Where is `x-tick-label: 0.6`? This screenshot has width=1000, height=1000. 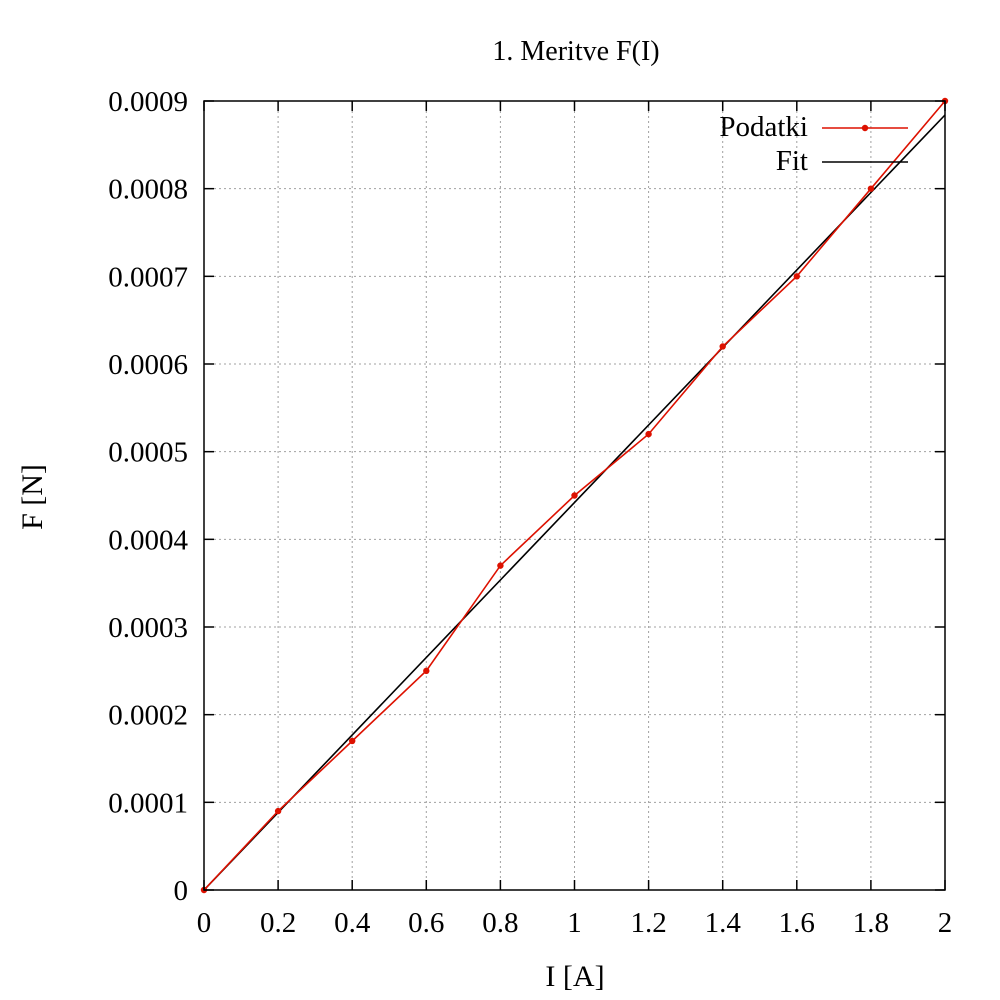 x-tick-label: 0.6 is located at coordinates (426, 923).